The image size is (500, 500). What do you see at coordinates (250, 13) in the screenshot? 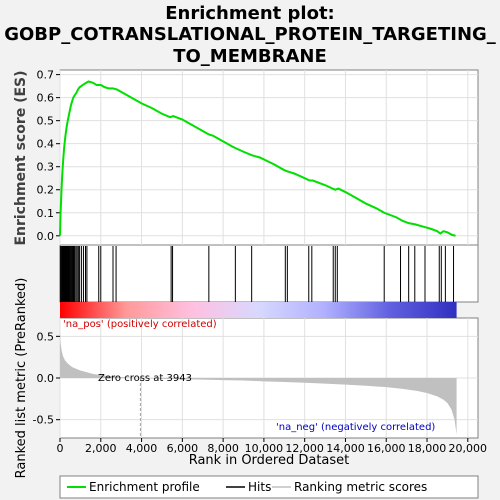
I see `chart-title-line-1: Enrichment plot:` at bounding box center [250, 13].